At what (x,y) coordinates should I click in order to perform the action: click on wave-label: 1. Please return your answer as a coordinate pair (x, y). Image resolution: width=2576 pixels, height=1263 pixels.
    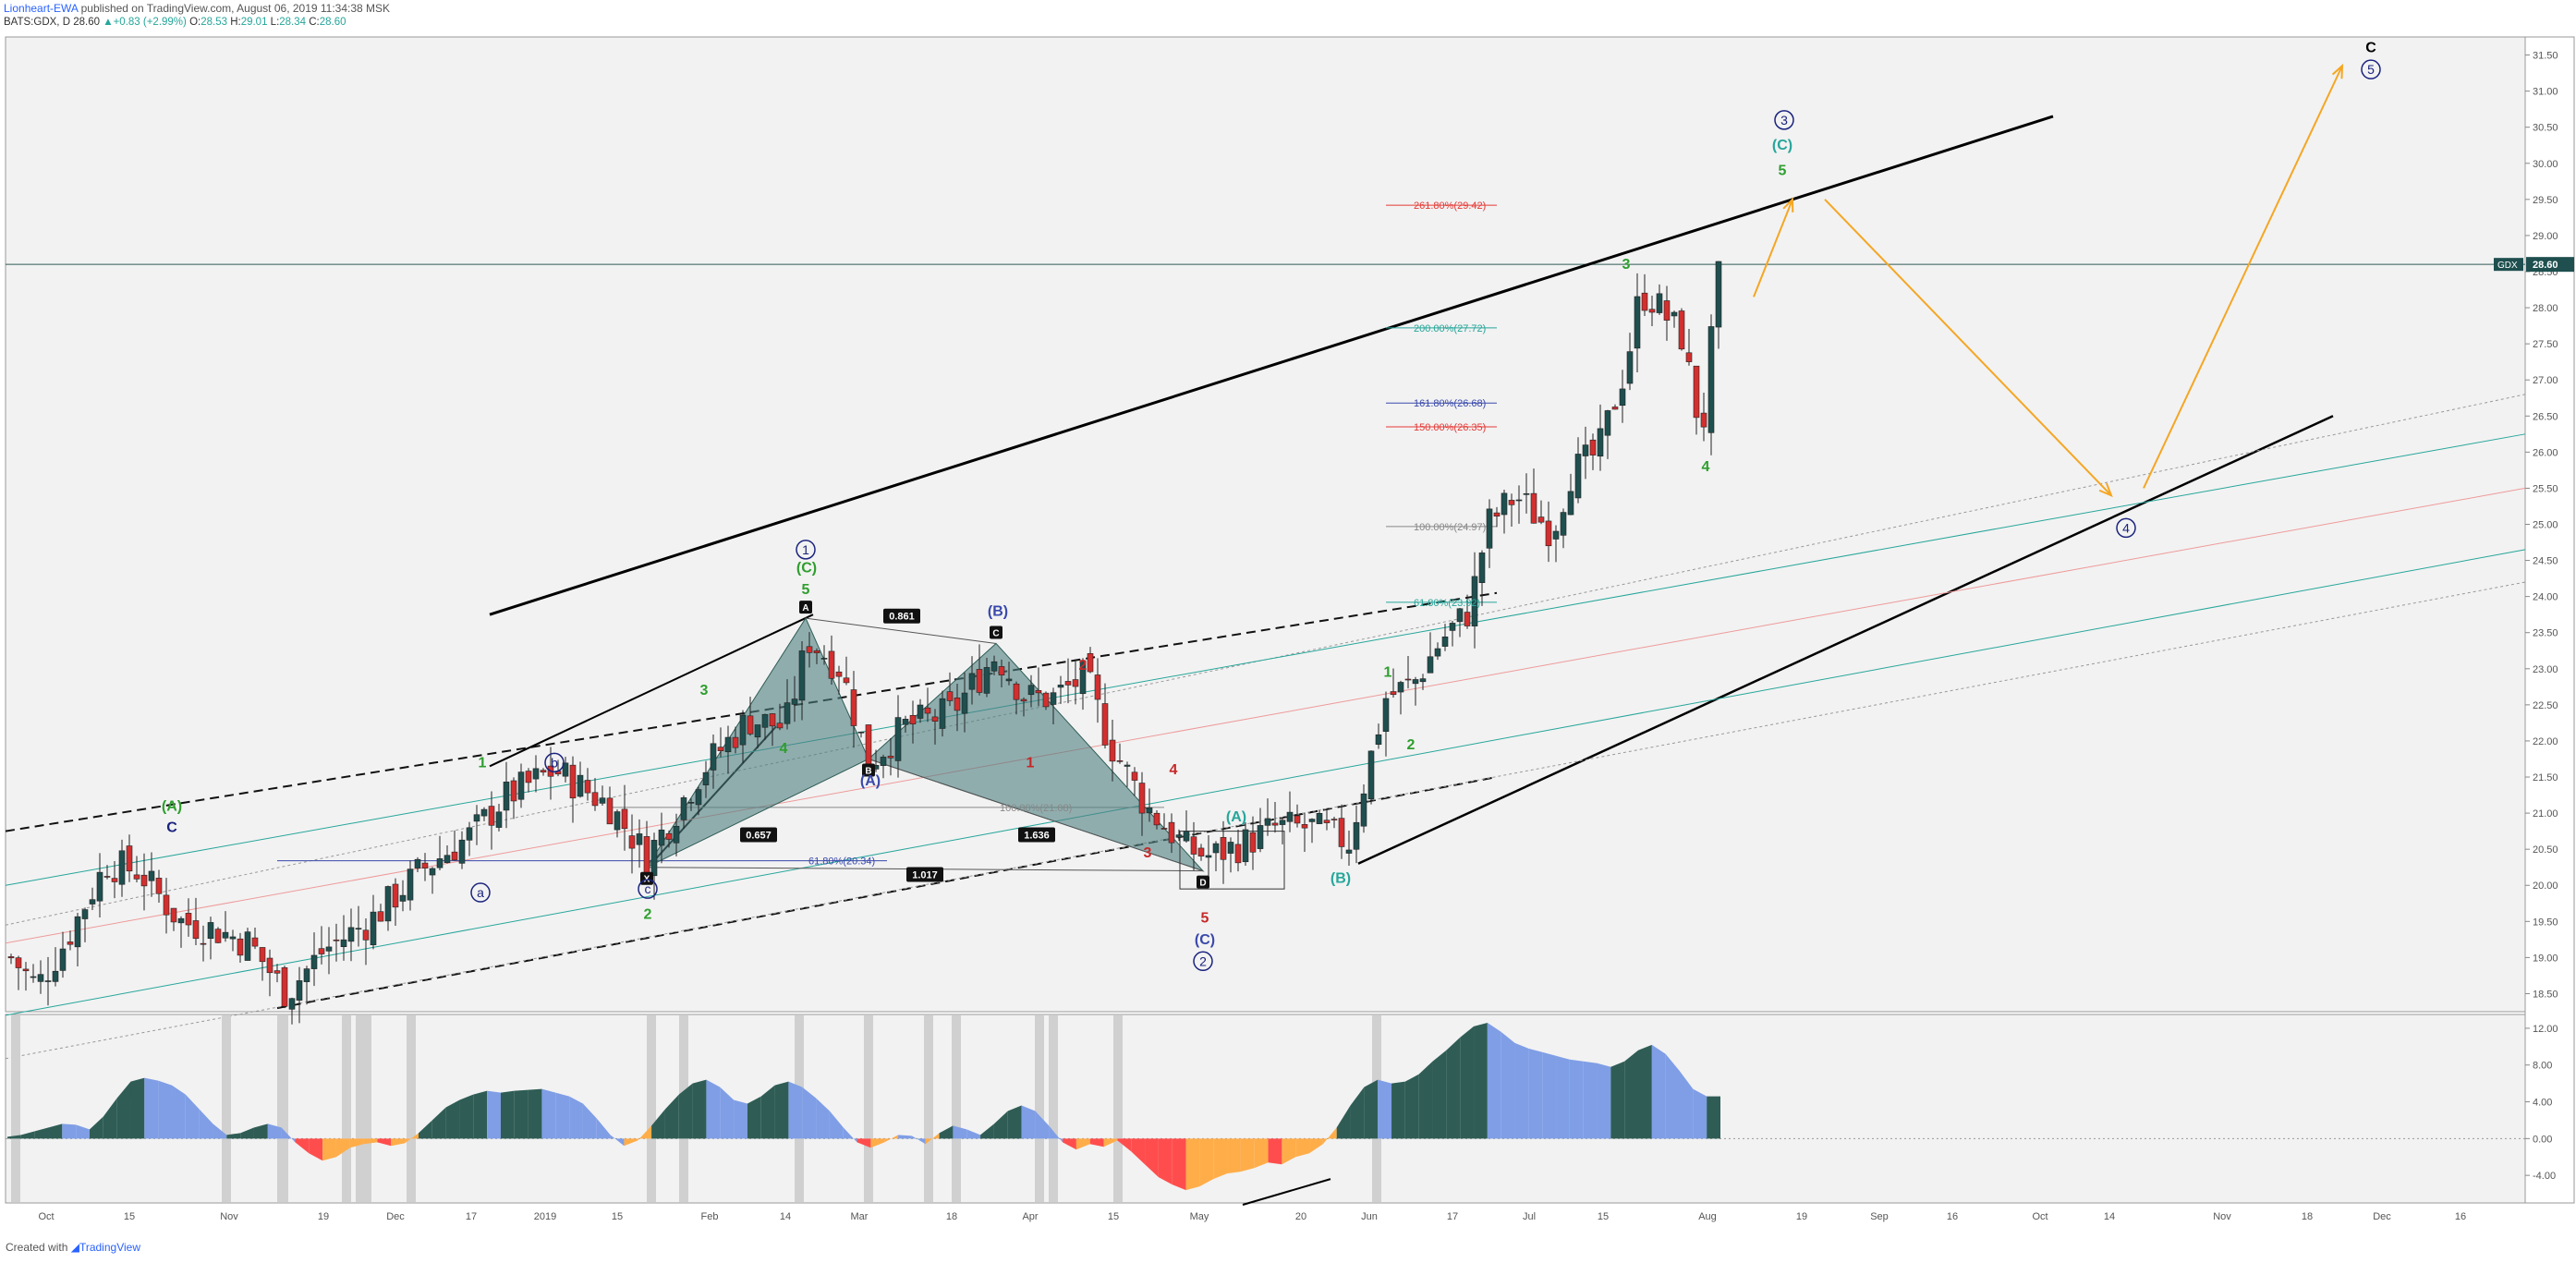
    Looking at the image, I should click on (805, 549).